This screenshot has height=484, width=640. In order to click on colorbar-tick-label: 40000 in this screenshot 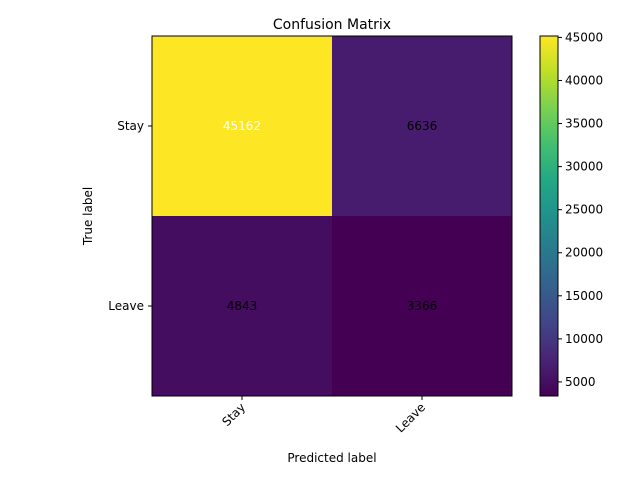, I will do `click(584, 80)`.